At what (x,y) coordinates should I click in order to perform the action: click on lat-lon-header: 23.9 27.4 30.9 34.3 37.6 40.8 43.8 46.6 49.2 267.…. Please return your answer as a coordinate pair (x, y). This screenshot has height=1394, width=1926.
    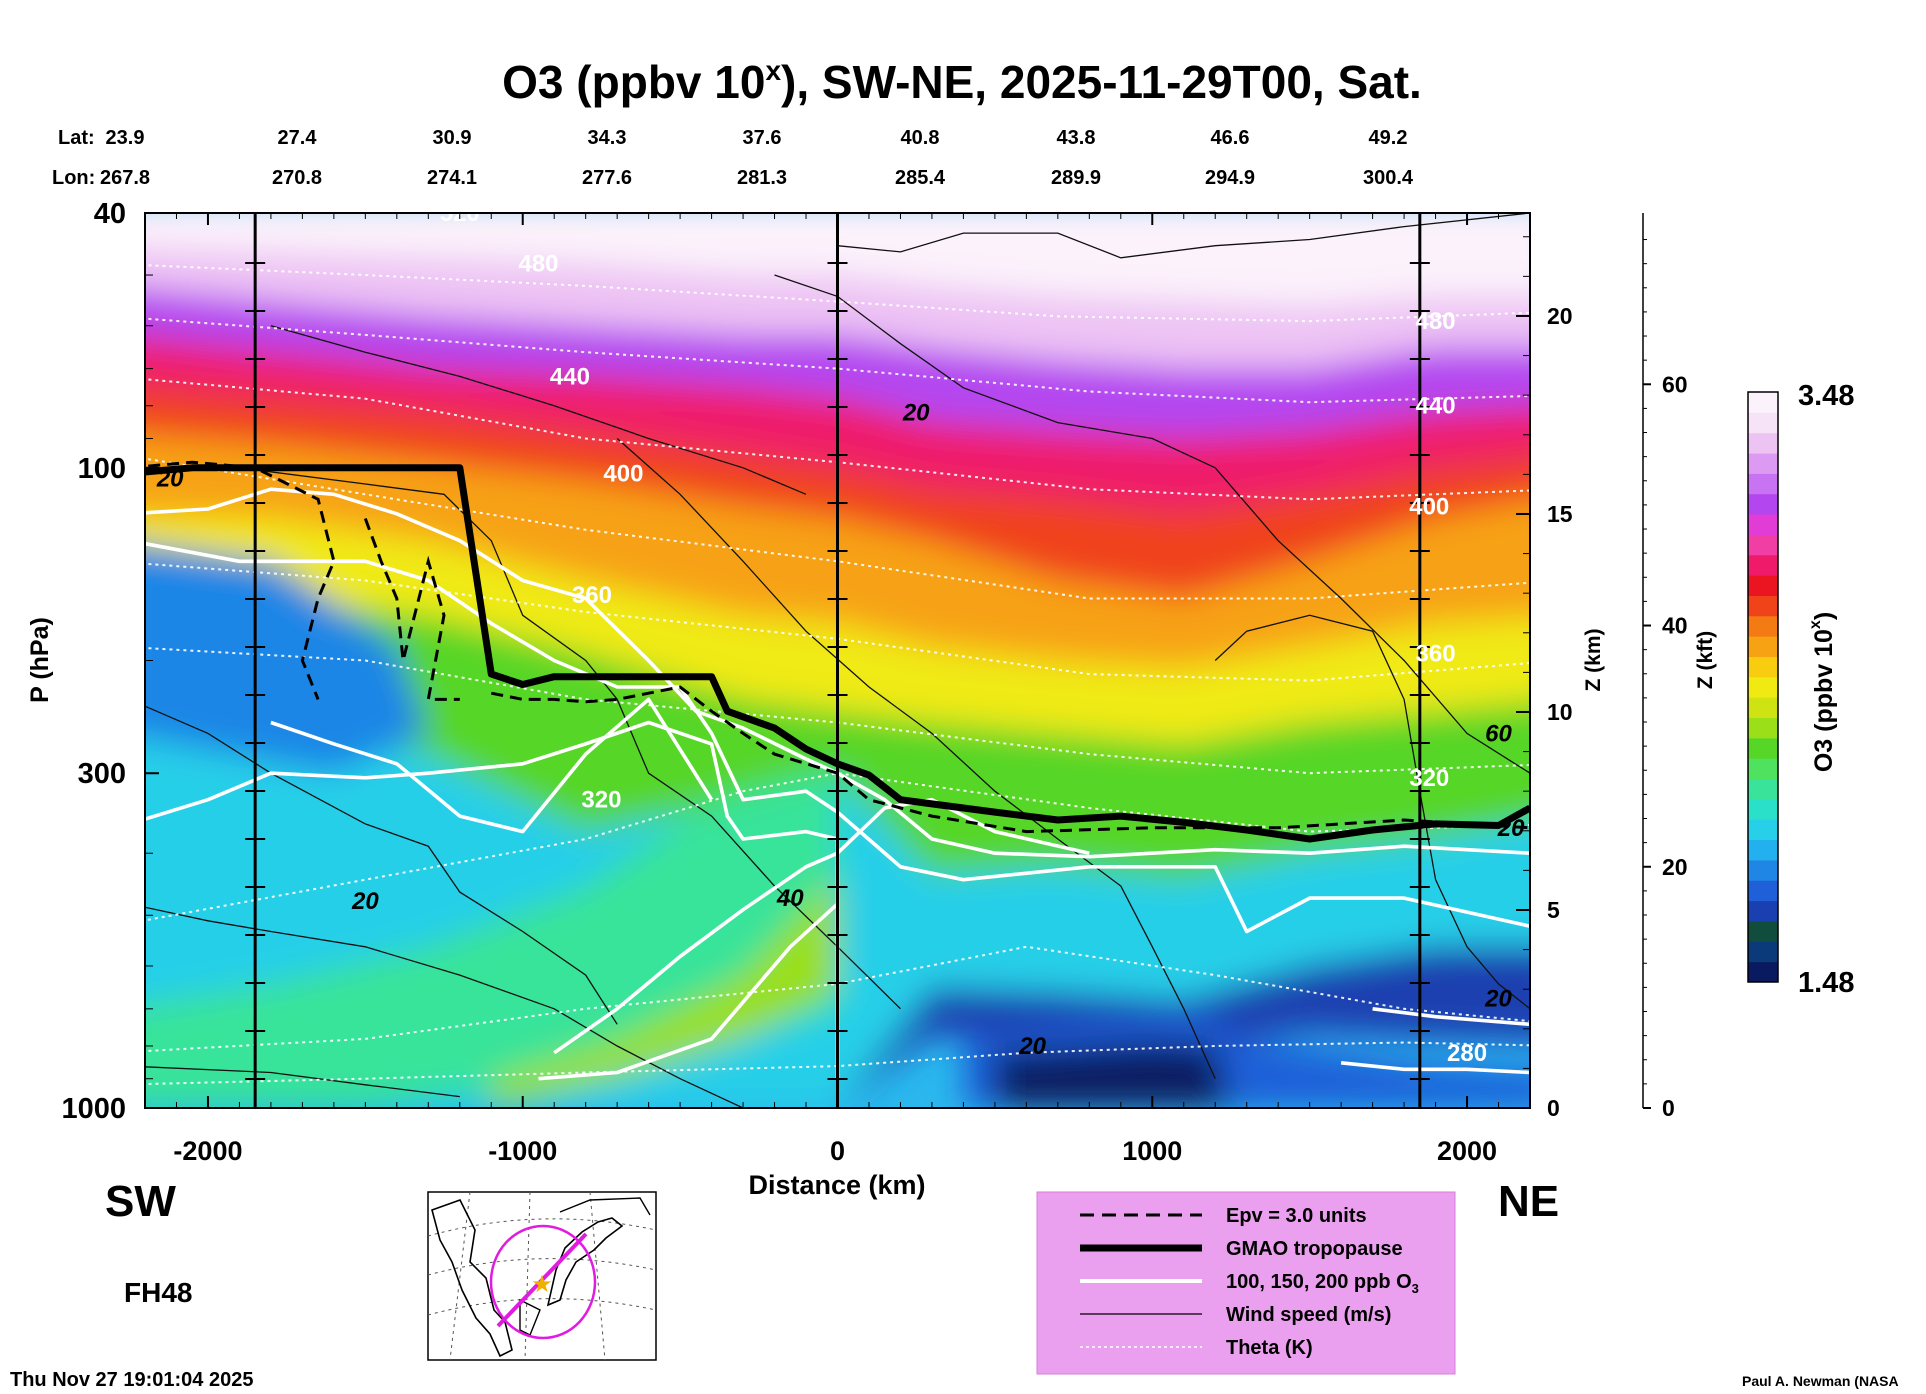
    Looking at the image, I should click on (757, 158).